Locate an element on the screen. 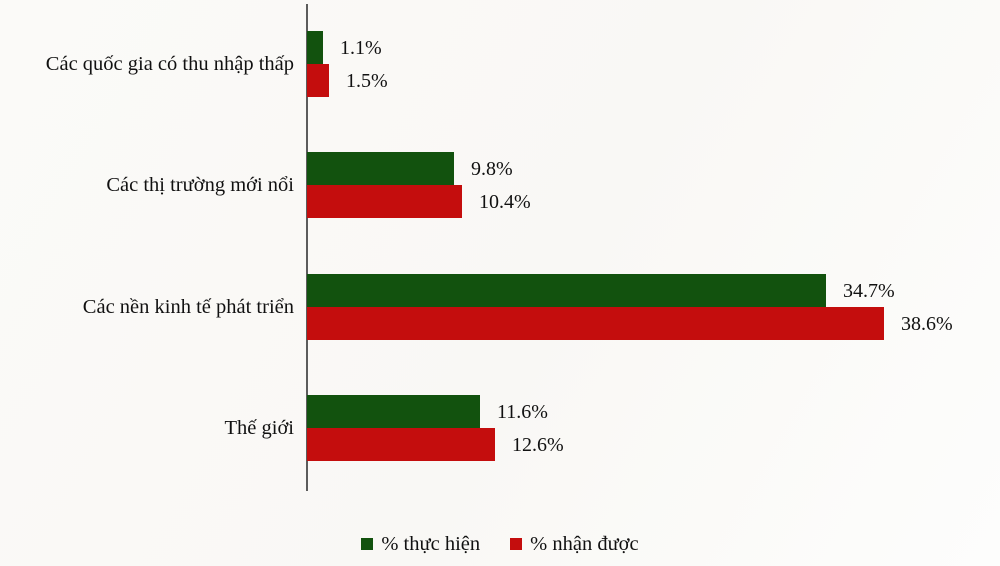 Image resolution: width=1000 pixels, height=566 pixels. legend: % thực hiện % nhận được is located at coordinates (500, 544).